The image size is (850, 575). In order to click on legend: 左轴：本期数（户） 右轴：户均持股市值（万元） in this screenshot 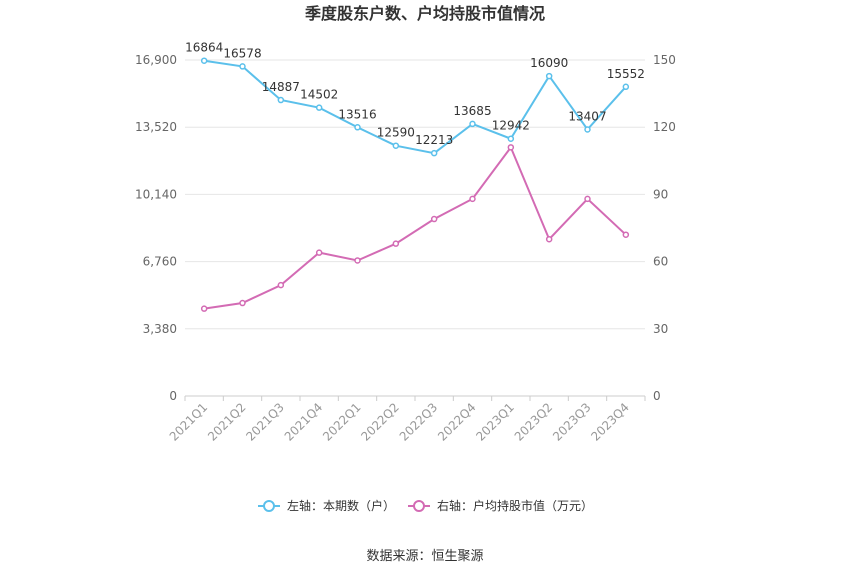, I will do `click(425, 505)`.